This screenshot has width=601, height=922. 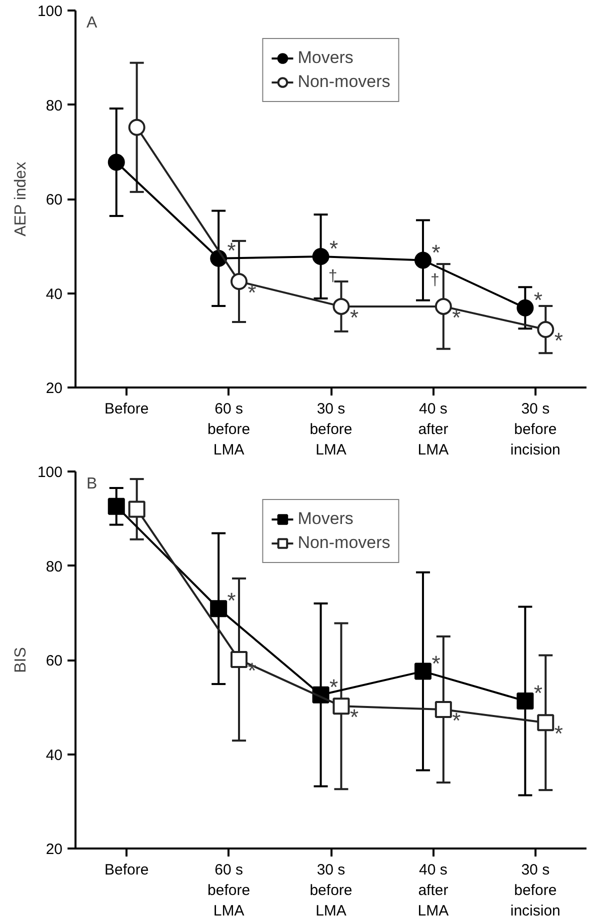 What do you see at coordinates (92, 23) in the screenshot?
I see `chart-title: A` at bounding box center [92, 23].